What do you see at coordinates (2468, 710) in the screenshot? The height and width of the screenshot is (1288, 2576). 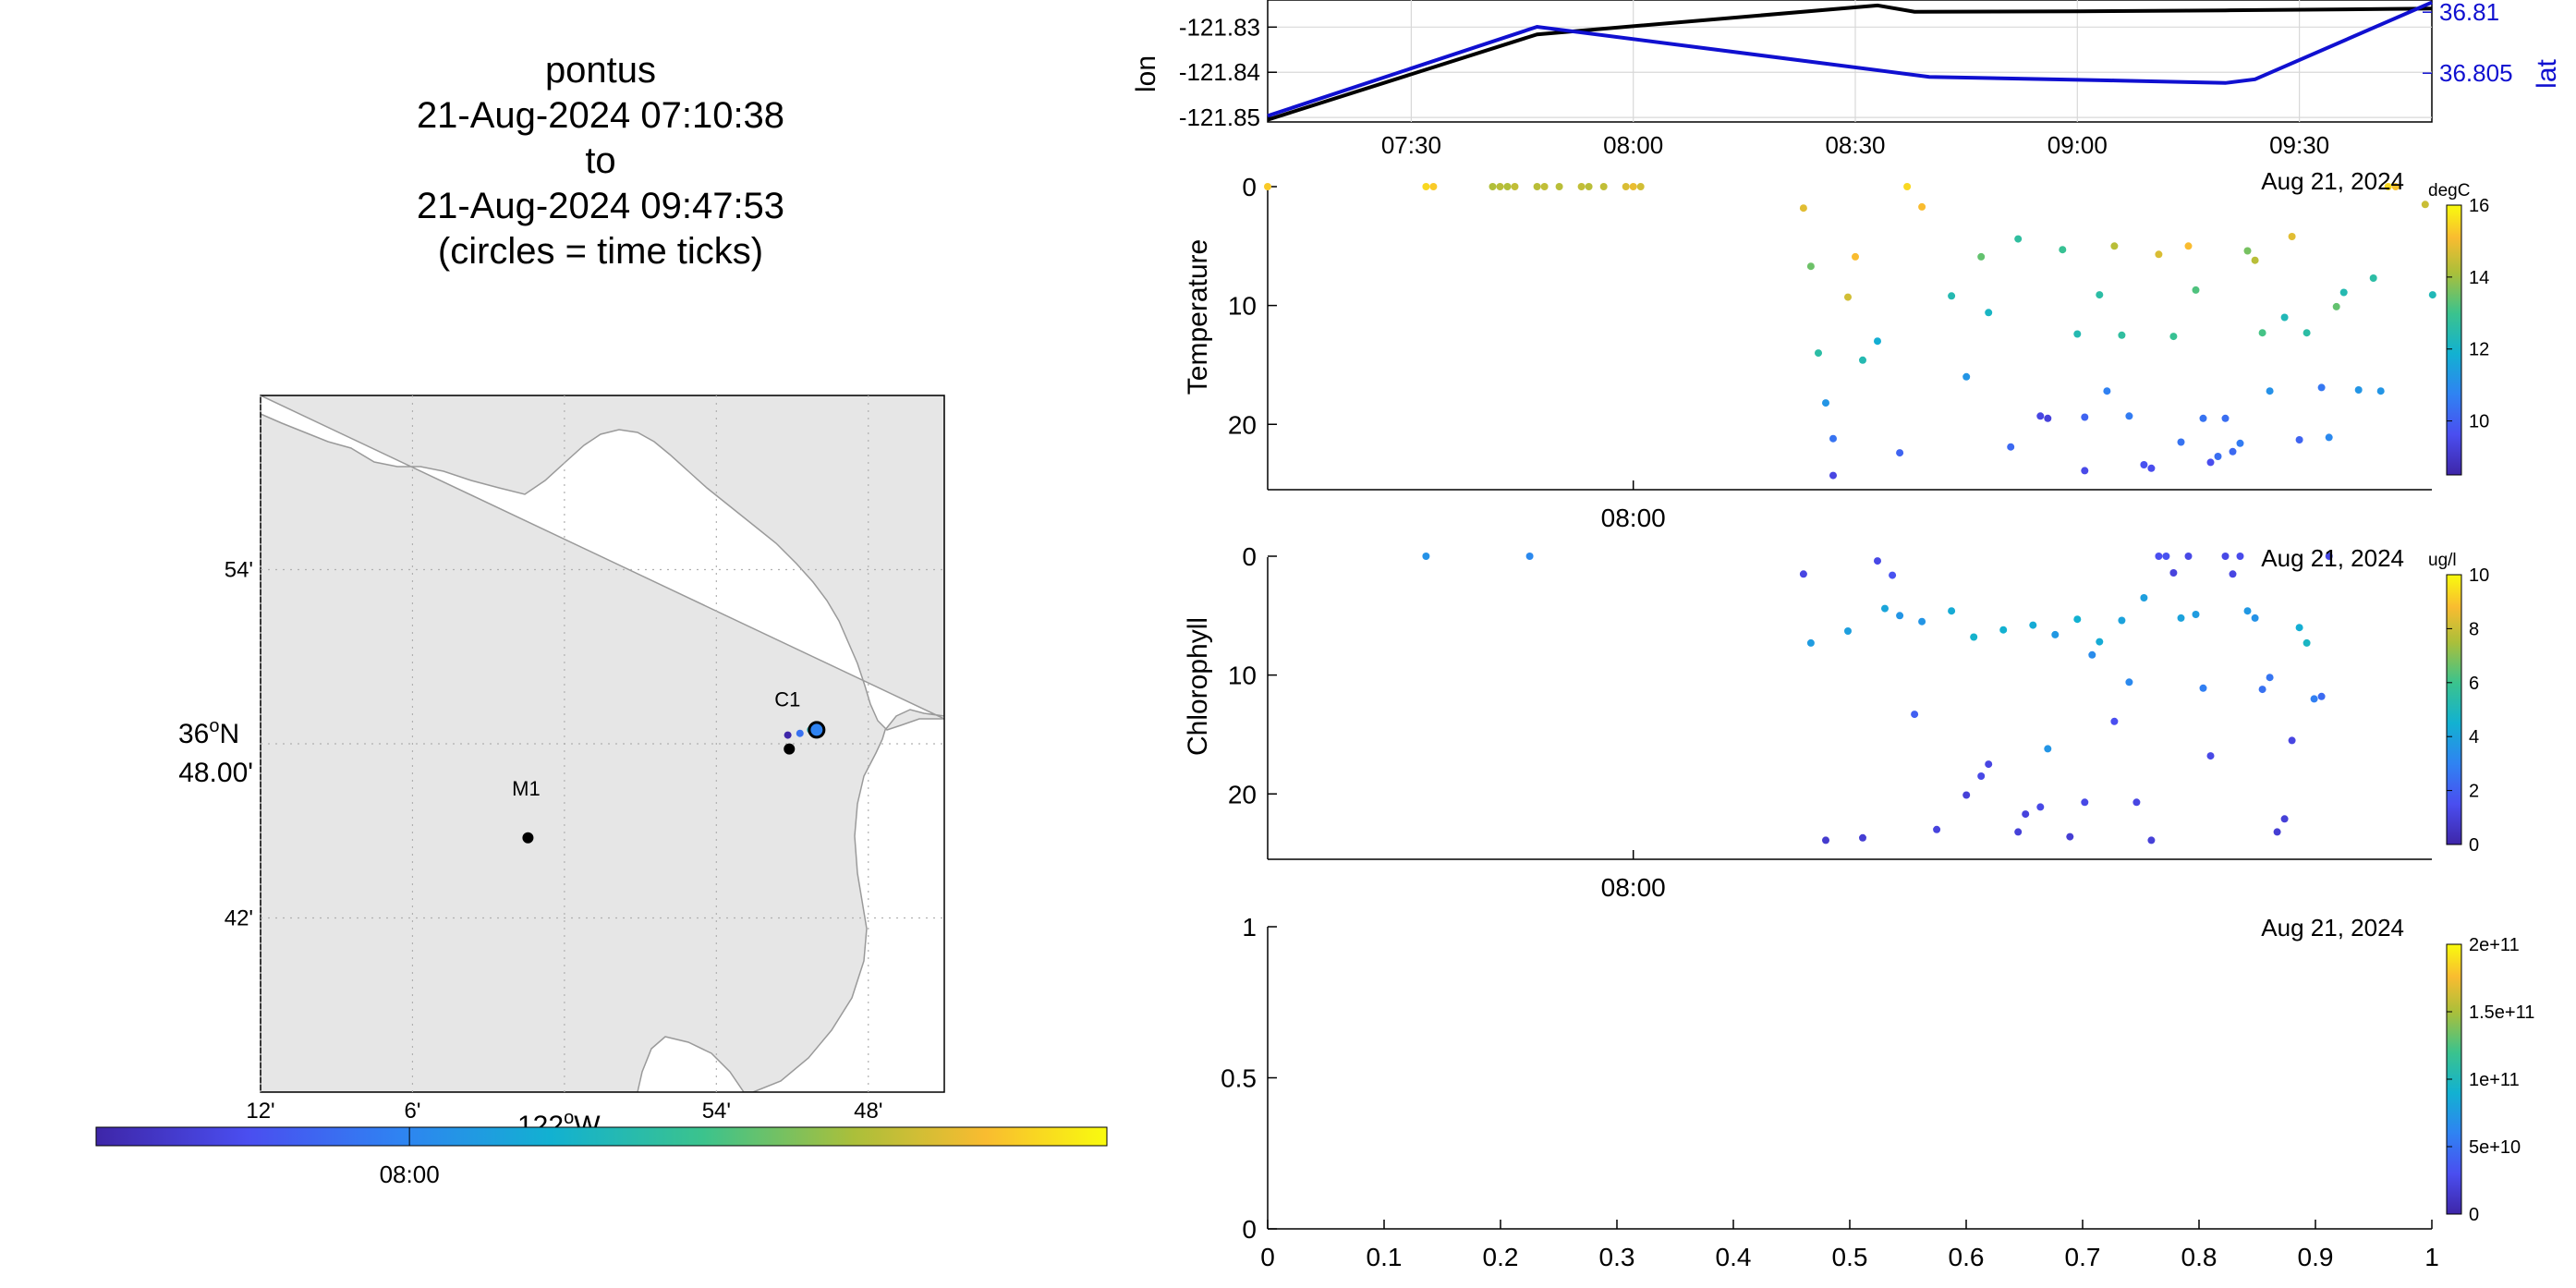 I see `chlorophyll-colorbar-ticks: 10 8 6 4 2 0` at bounding box center [2468, 710].